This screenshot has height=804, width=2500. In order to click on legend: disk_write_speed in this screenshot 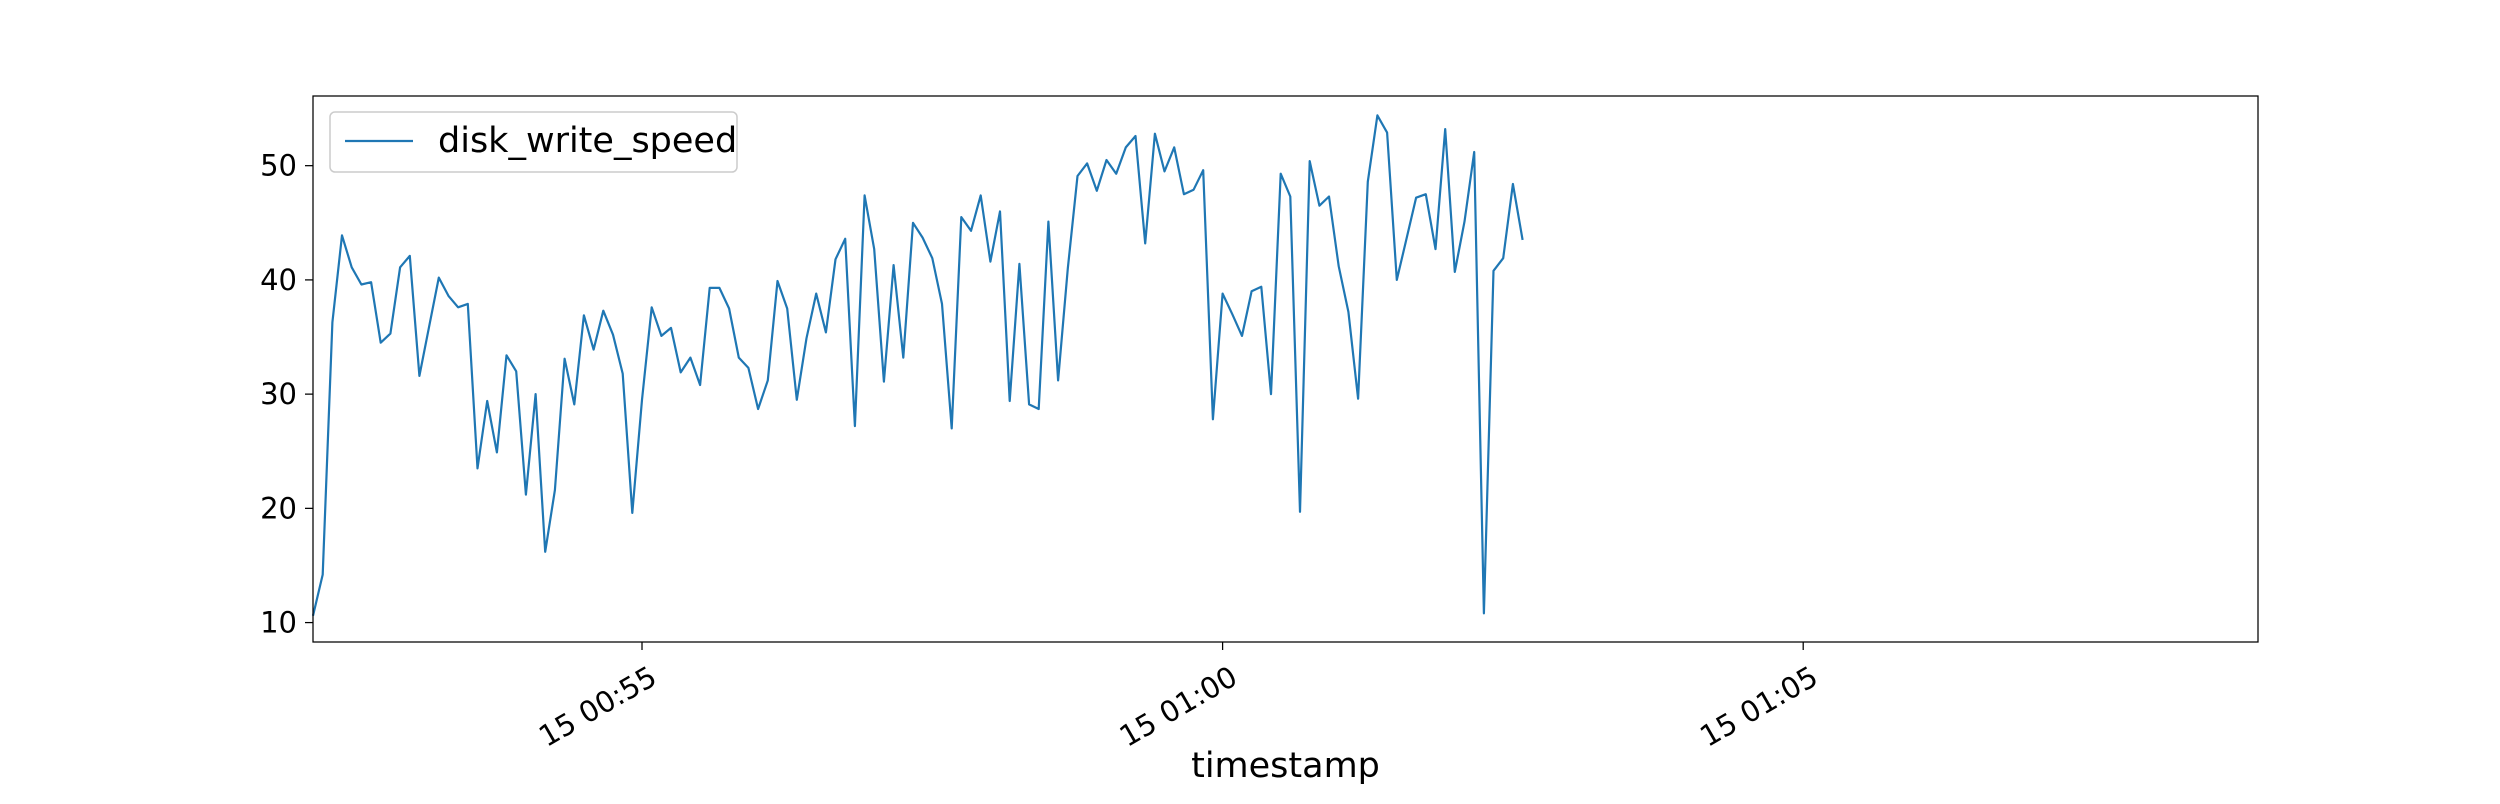, I will do `click(533, 142)`.